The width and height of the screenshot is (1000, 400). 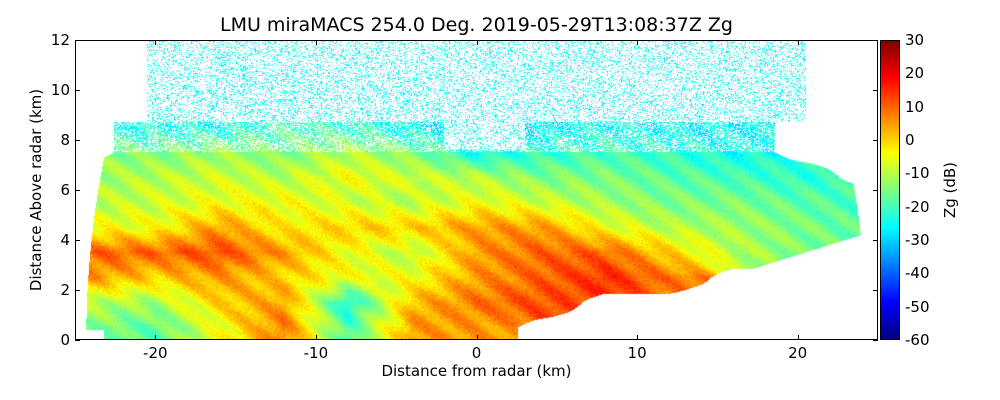 What do you see at coordinates (910, 140) in the screenshot?
I see `colorbar-tick-label: 0` at bounding box center [910, 140].